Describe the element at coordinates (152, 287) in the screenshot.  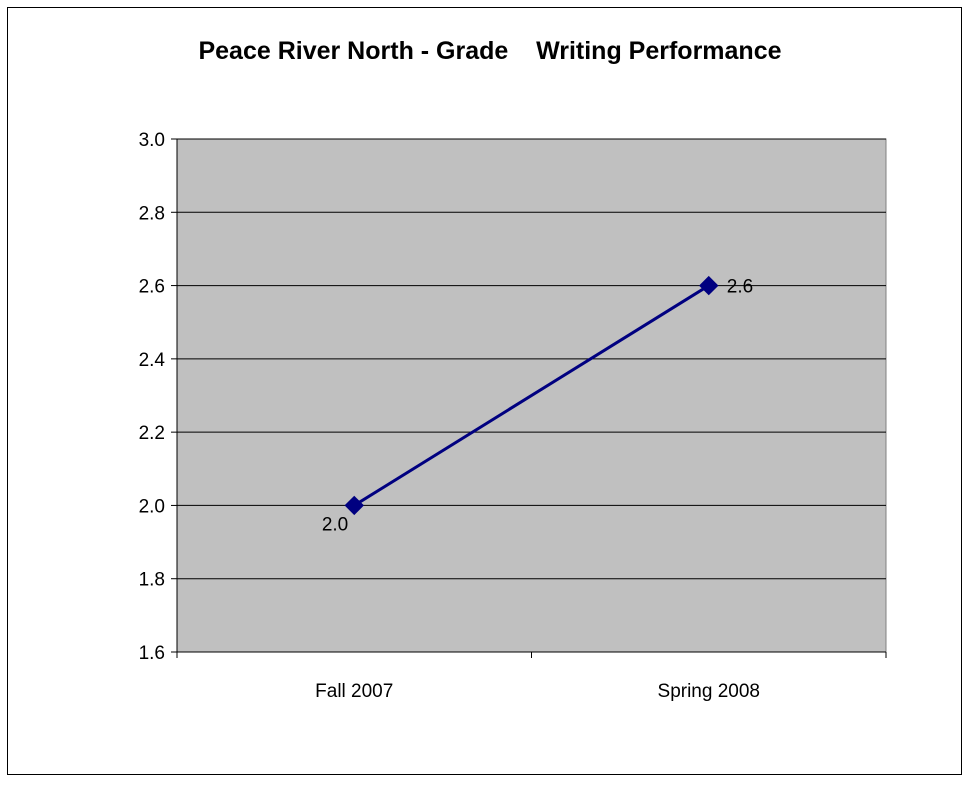
I see `y-tick-label: 2.6` at that location.